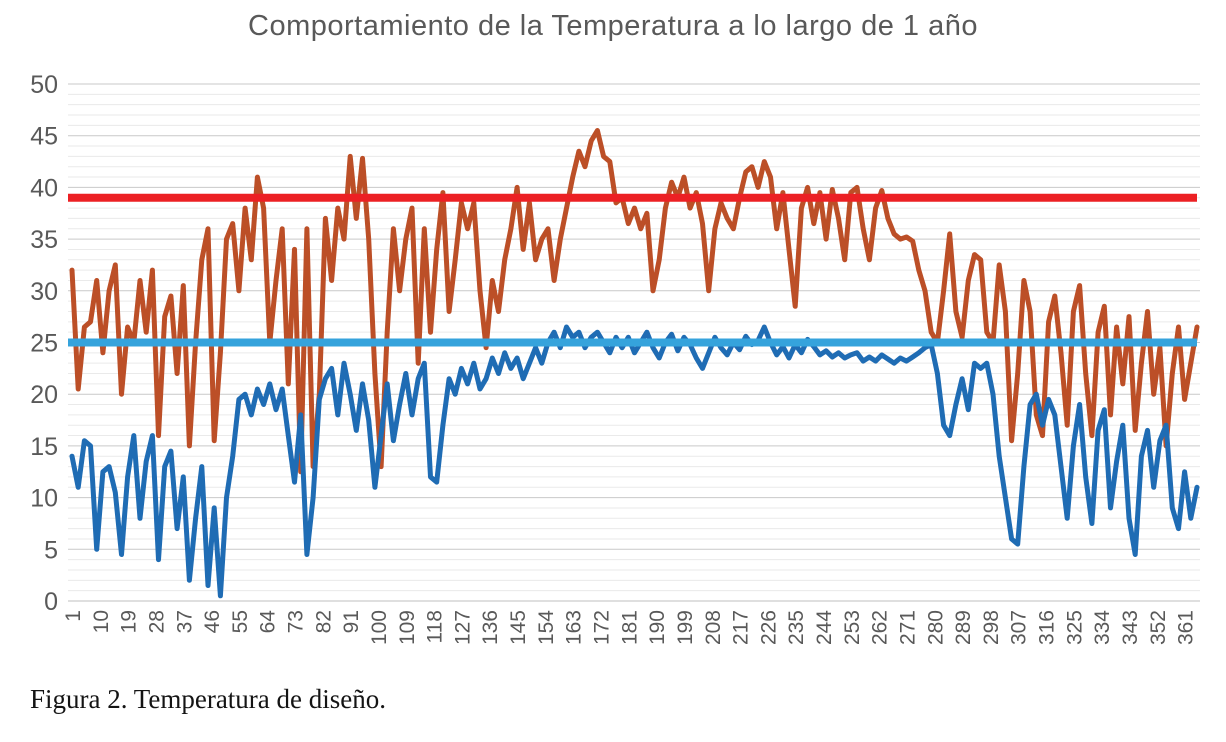 This screenshot has width=1226, height=742. What do you see at coordinates (101, 621) in the screenshot?
I see `x-tick-label: 10` at bounding box center [101, 621].